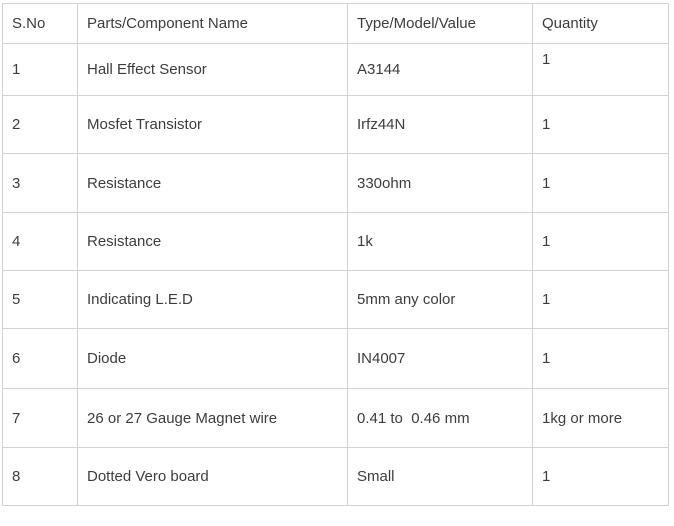 Image resolution: width=674 pixels, height=526 pixels. I want to click on cell-type-model-value: 1k, so click(440, 241).